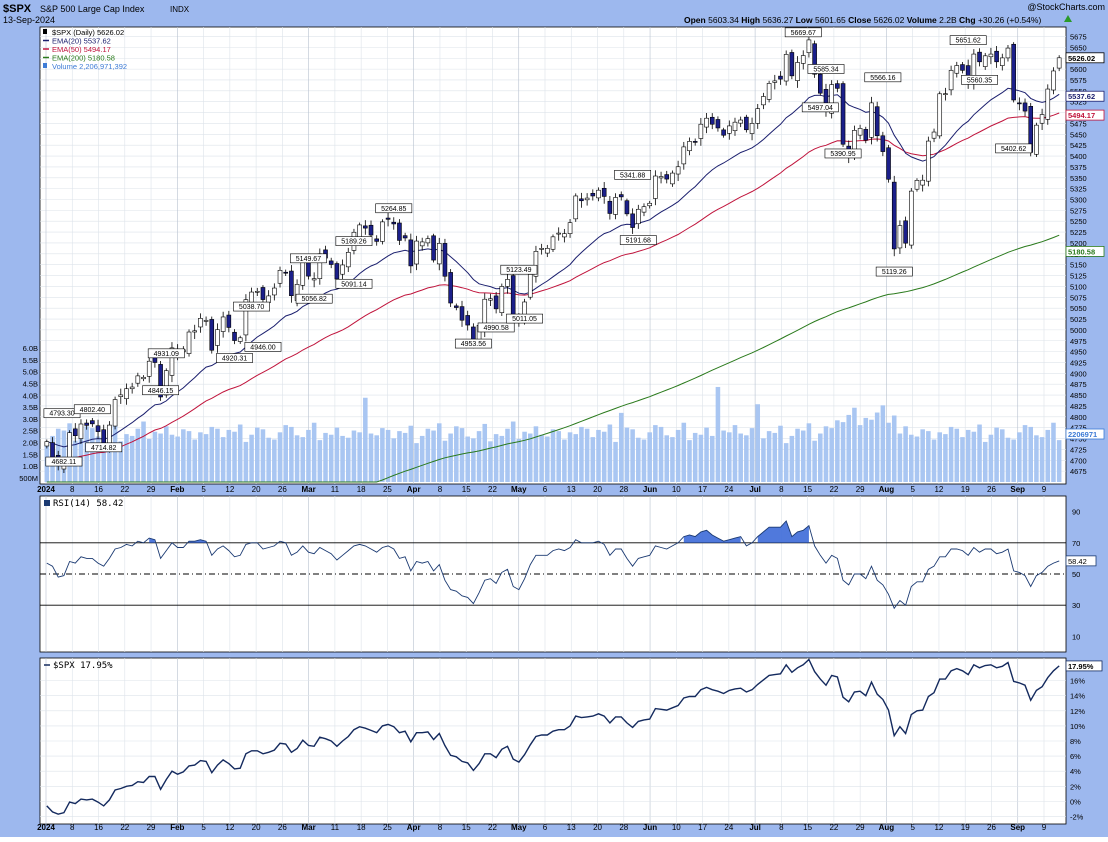  What do you see at coordinates (1066, 7) in the screenshot?
I see `watermark: @StockCharts.com` at bounding box center [1066, 7].